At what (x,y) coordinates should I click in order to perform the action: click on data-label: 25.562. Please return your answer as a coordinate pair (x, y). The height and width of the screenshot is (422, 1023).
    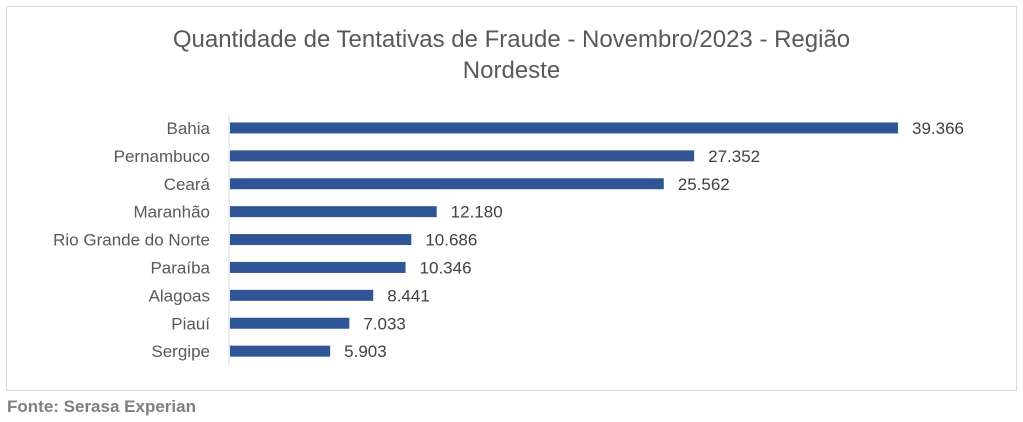
    Looking at the image, I should click on (704, 184).